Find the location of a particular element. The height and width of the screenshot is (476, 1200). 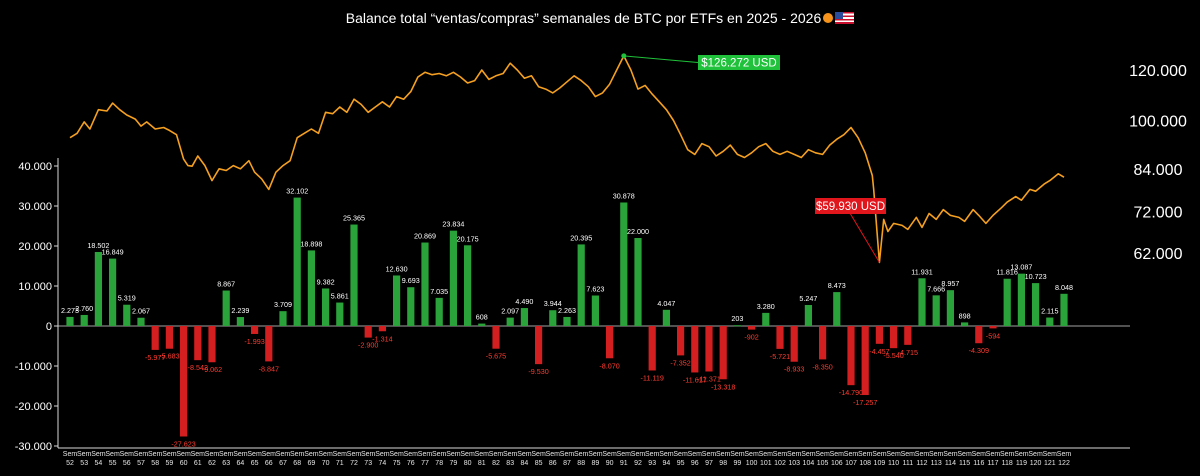

x-tick-label-week: 61 is located at coordinates (198, 463).